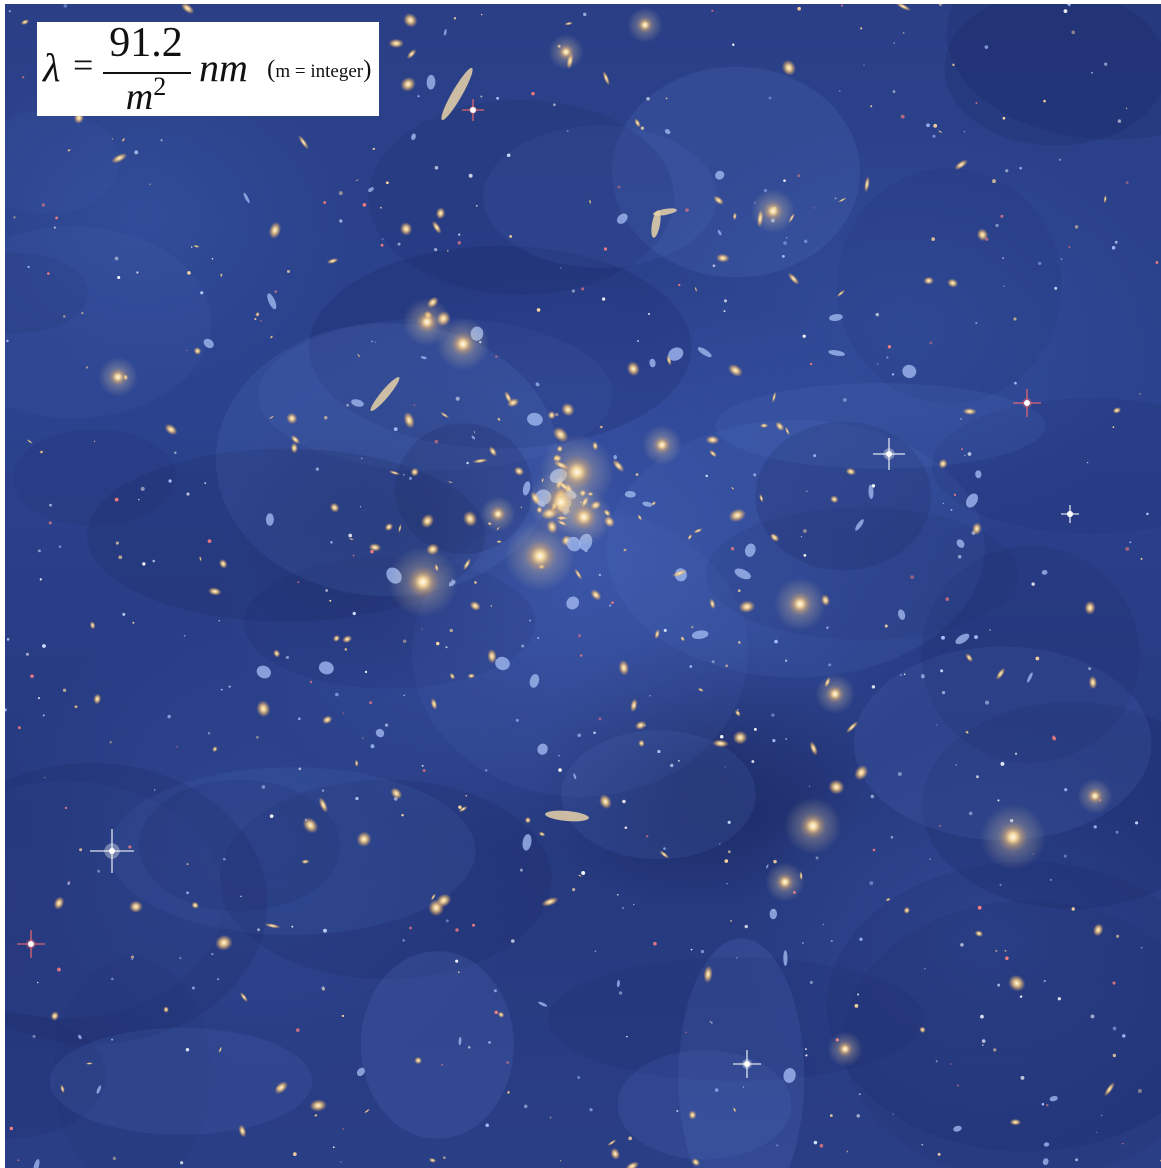 The width and height of the screenshot is (1161, 1168). Describe the element at coordinates (271, 69) in the screenshot. I see `paren-open: (` at that location.